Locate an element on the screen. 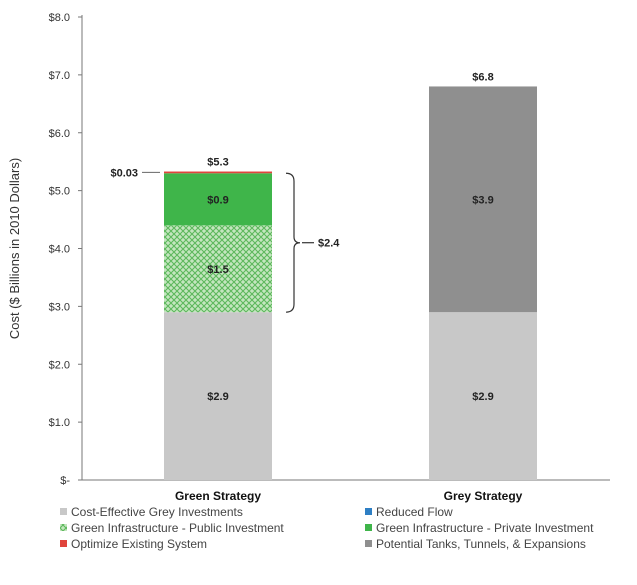 The image size is (637, 585). x-category-label: Green Strategy is located at coordinates (218, 496).